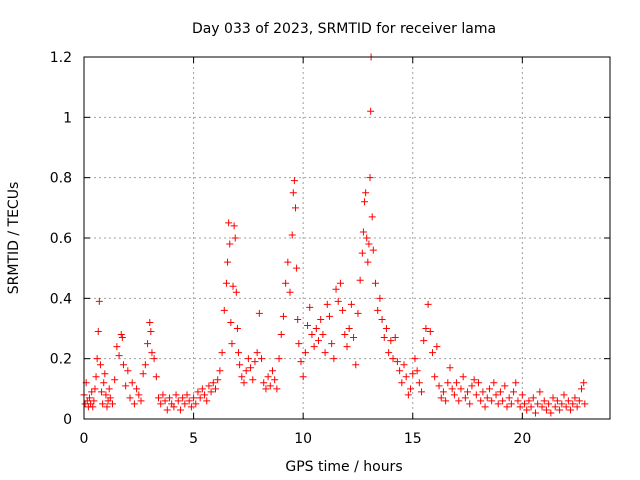 This screenshot has width=640, height=480. I want to click on x-tick-label: 0, so click(84, 439).